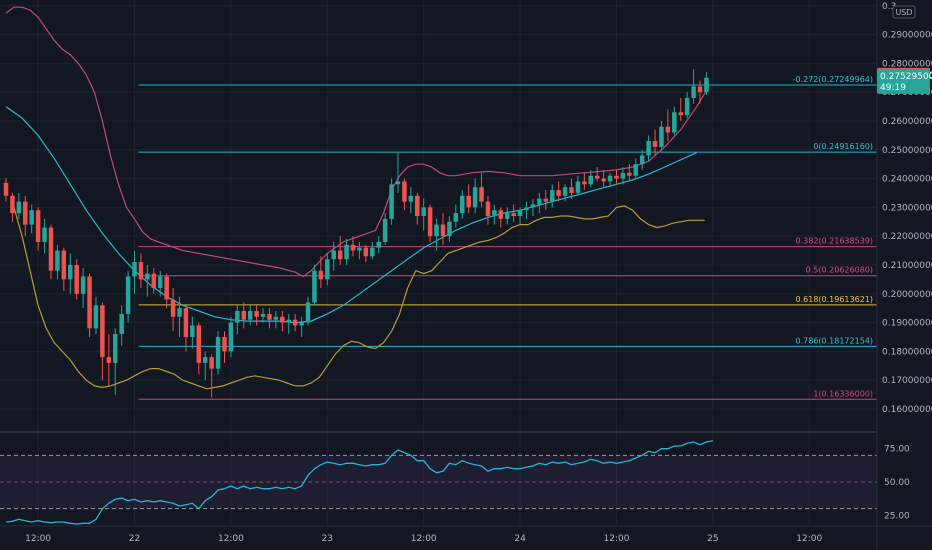 This screenshot has height=550, width=932. What do you see at coordinates (907, 352) in the screenshot?
I see `price-tick-label: 0.18000000` at bounding box center [907, 352].